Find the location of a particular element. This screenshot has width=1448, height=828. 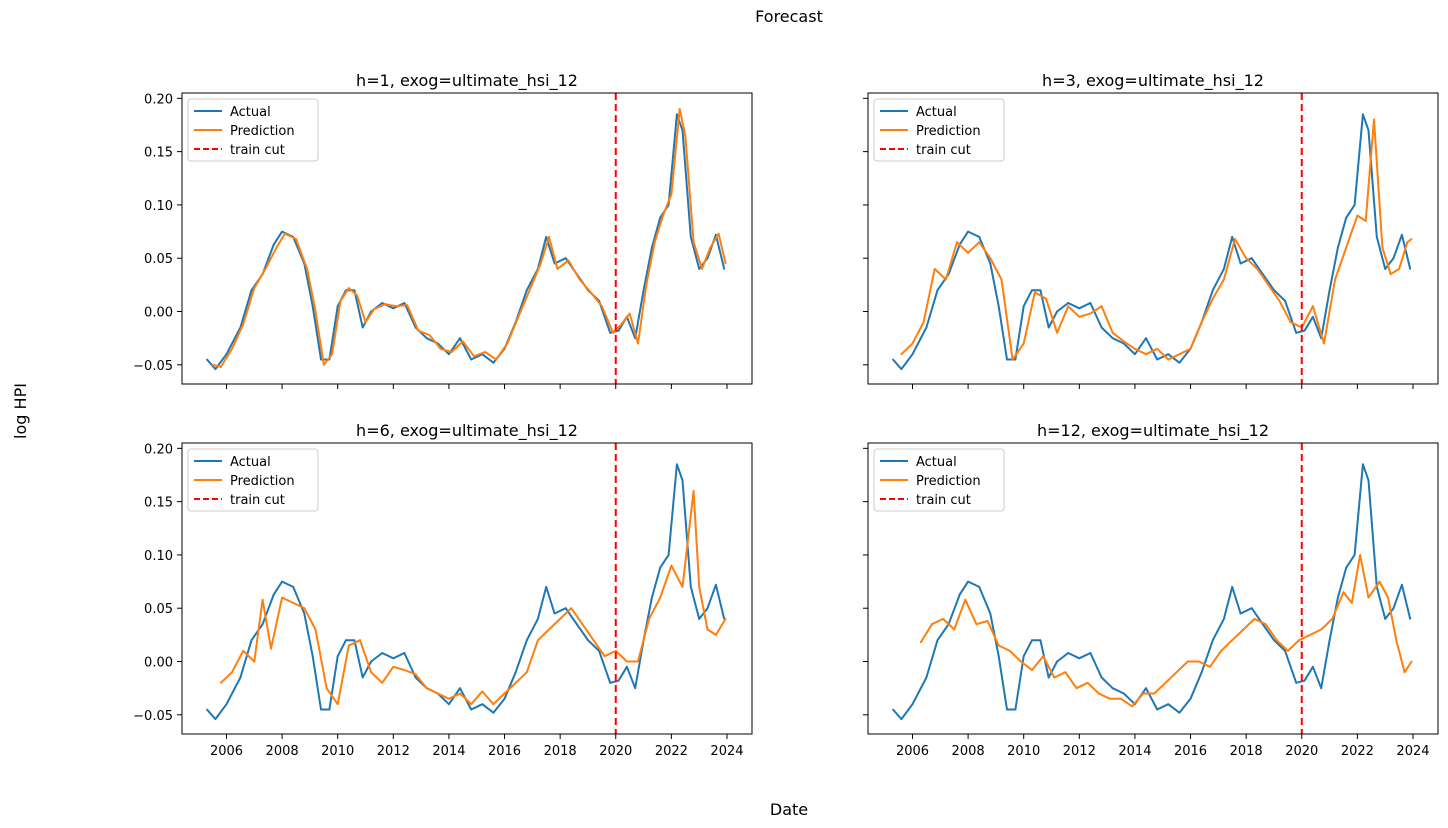

legend-label: Actual is located at coordinates (250, 462).